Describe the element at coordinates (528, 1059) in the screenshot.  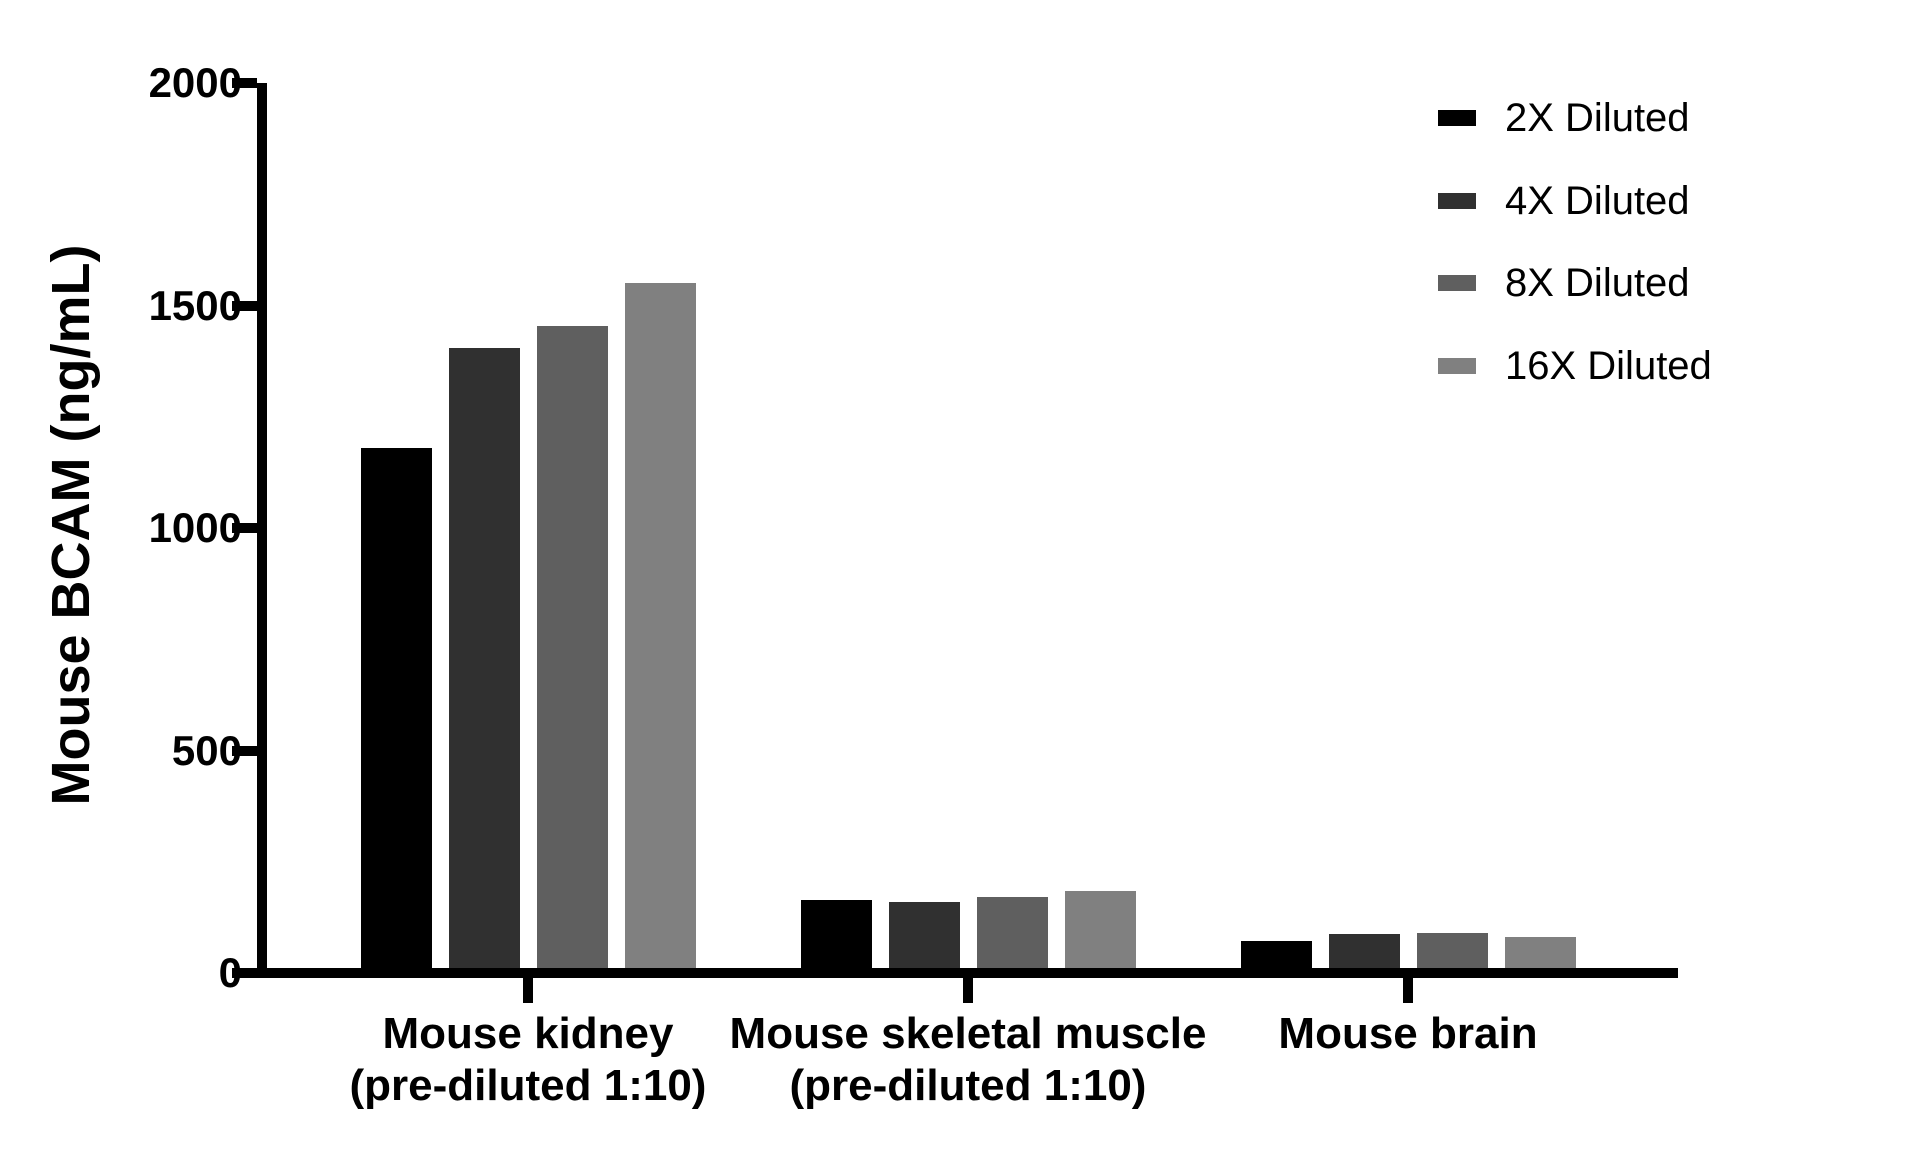
I see `x-category-label: Mouse kidney (pre-diluted 1:10)` at that location.